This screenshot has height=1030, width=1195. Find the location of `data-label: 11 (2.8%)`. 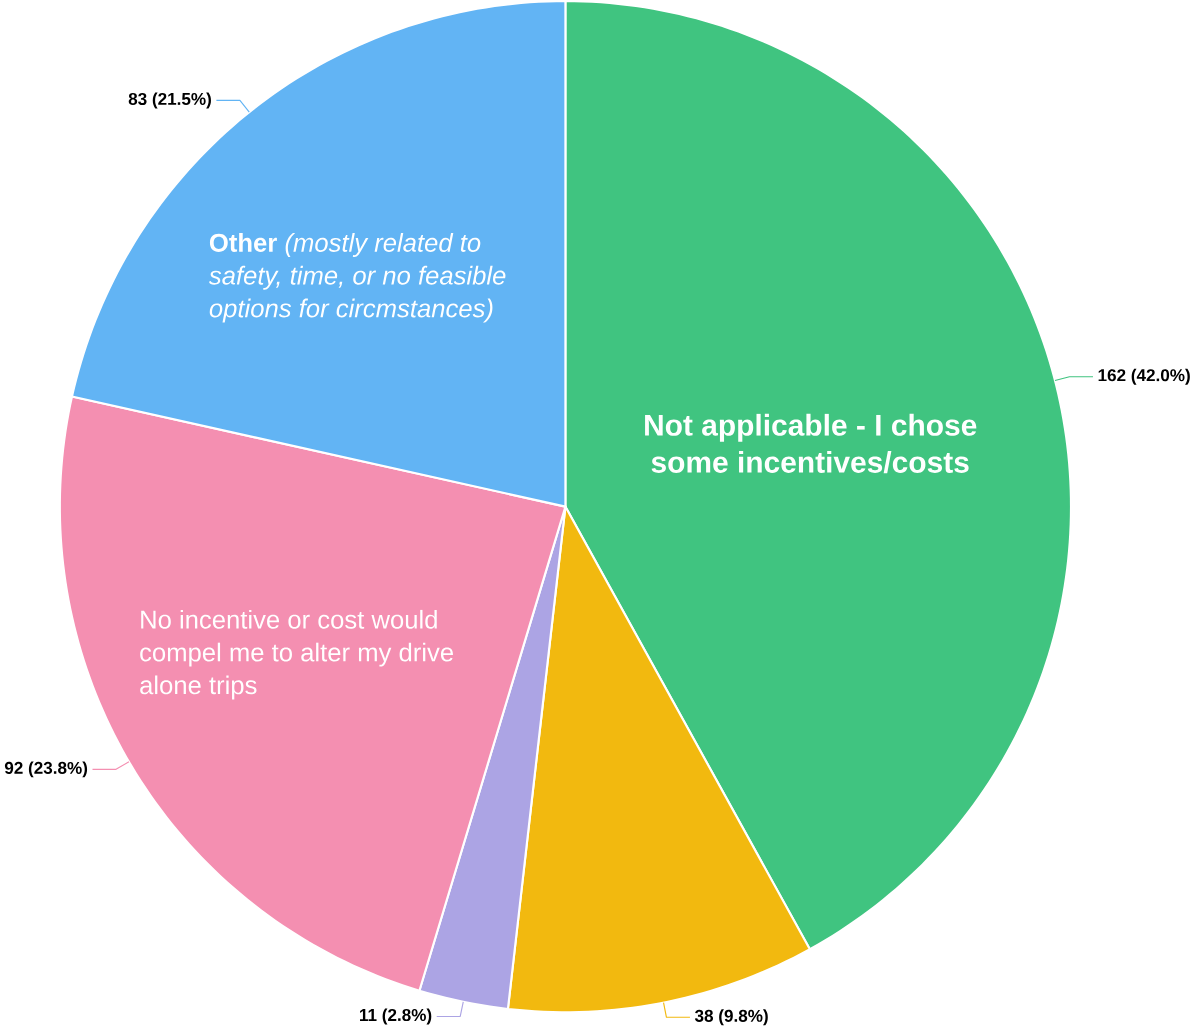

data-label: 11 (2.8%) is located at coordinates (396, 1016).